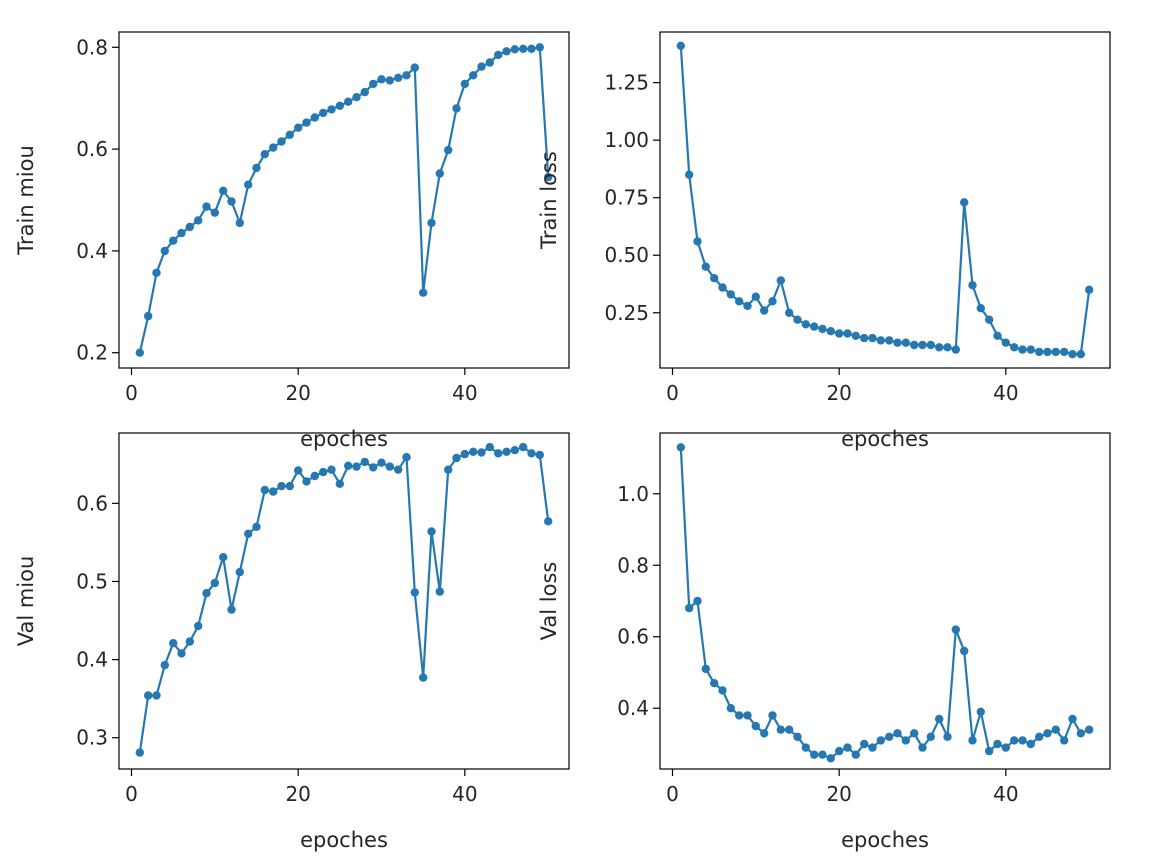 This screenshot has height=864, width=1152. What do you see at coordinates (626, 83) in the screenshot?
I see `y-tick-label: 1.25` at bounding box center [626, 83].